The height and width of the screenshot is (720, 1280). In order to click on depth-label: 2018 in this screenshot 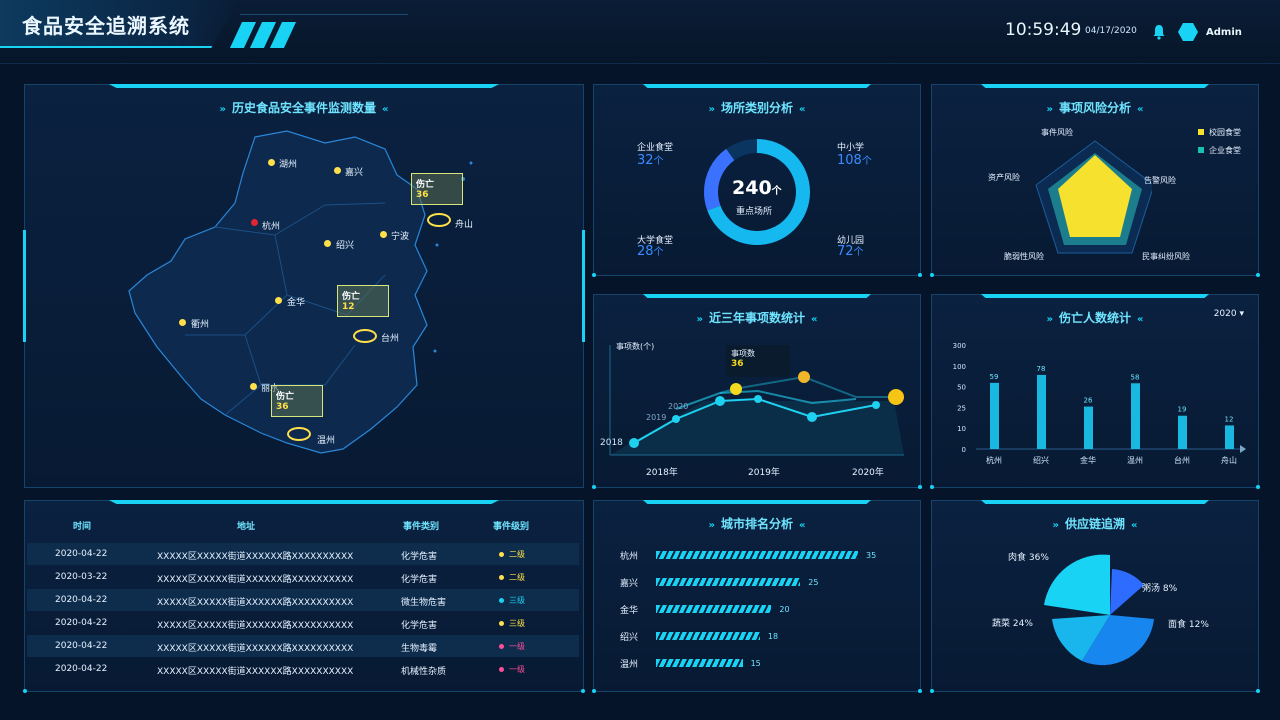, I will do `click(611, 443)`.